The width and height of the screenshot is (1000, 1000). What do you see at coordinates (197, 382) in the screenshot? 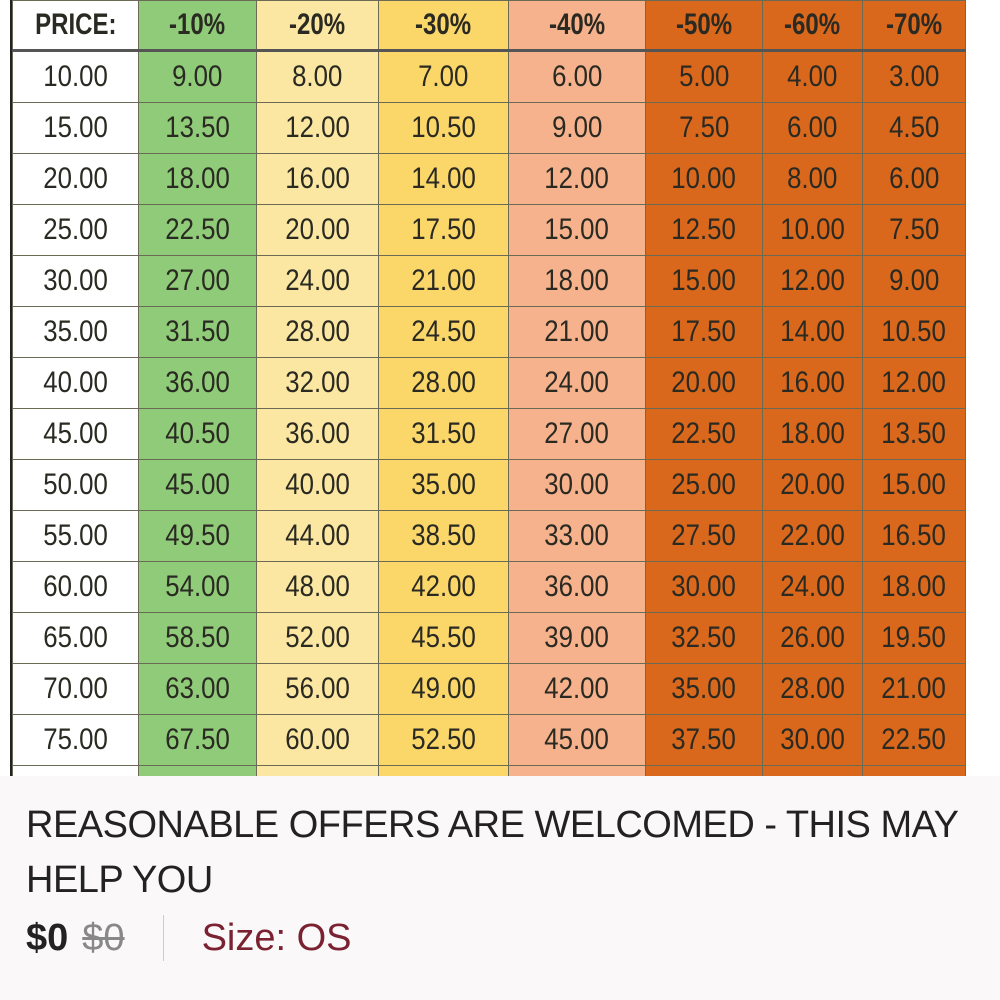
I see `cell-text: 36.00` at bounding box center [197, 382].